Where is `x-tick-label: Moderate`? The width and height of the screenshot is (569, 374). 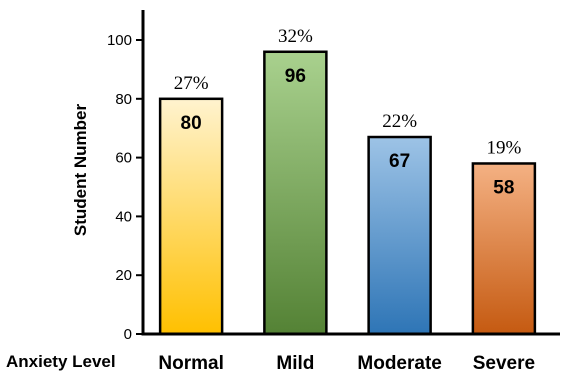
x-tick-label: Moderate is located at coordinates (399, 363).